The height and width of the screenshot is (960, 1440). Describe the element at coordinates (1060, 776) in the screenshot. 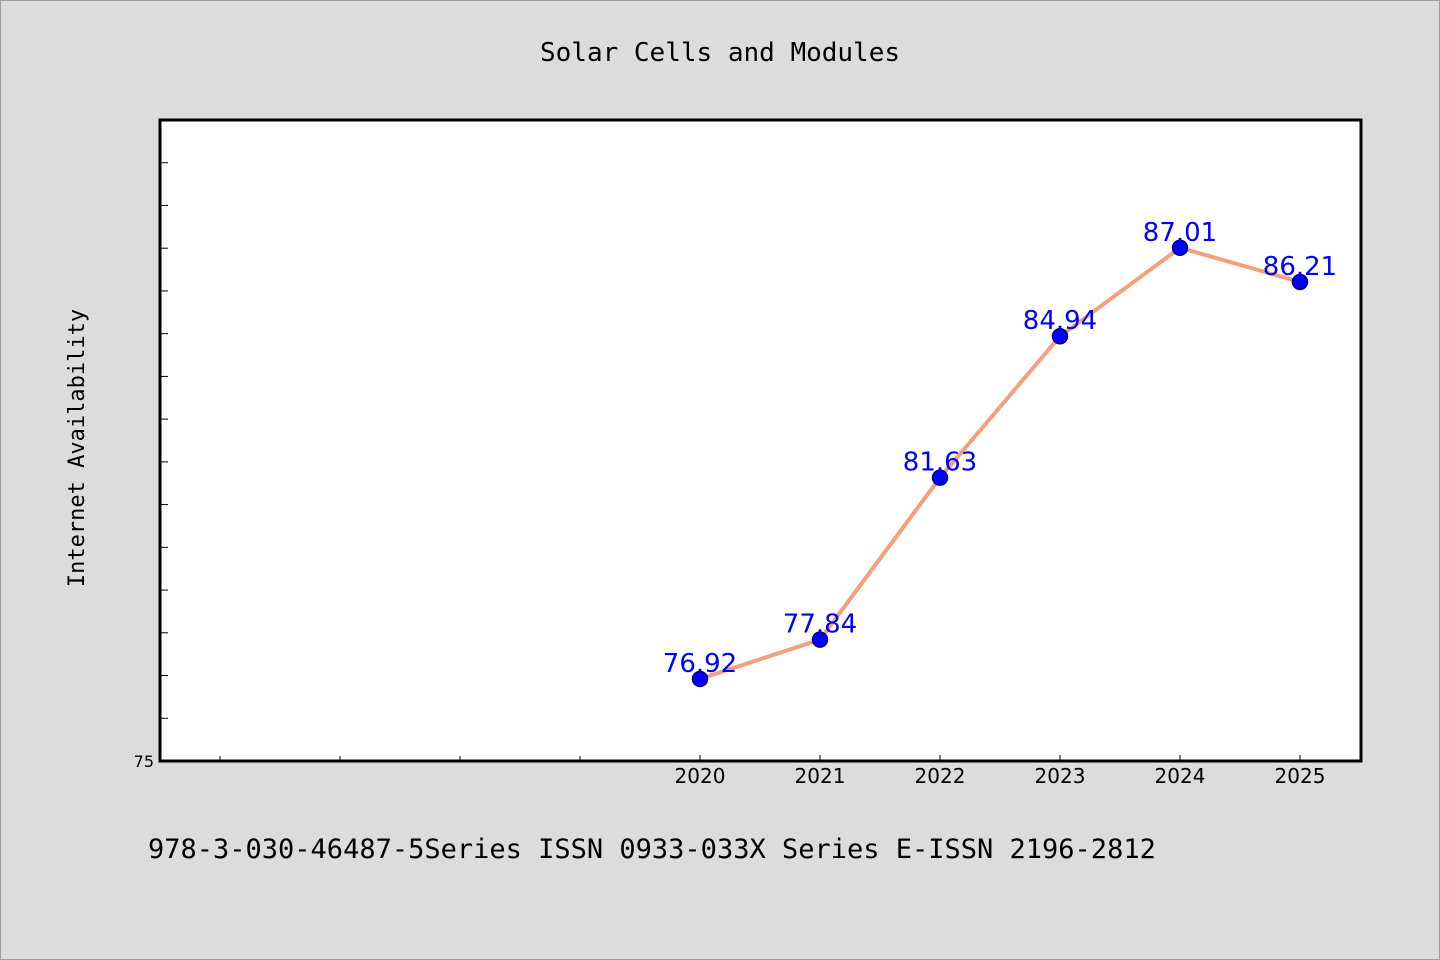

I see `x-tick-label: 2023` at that location.